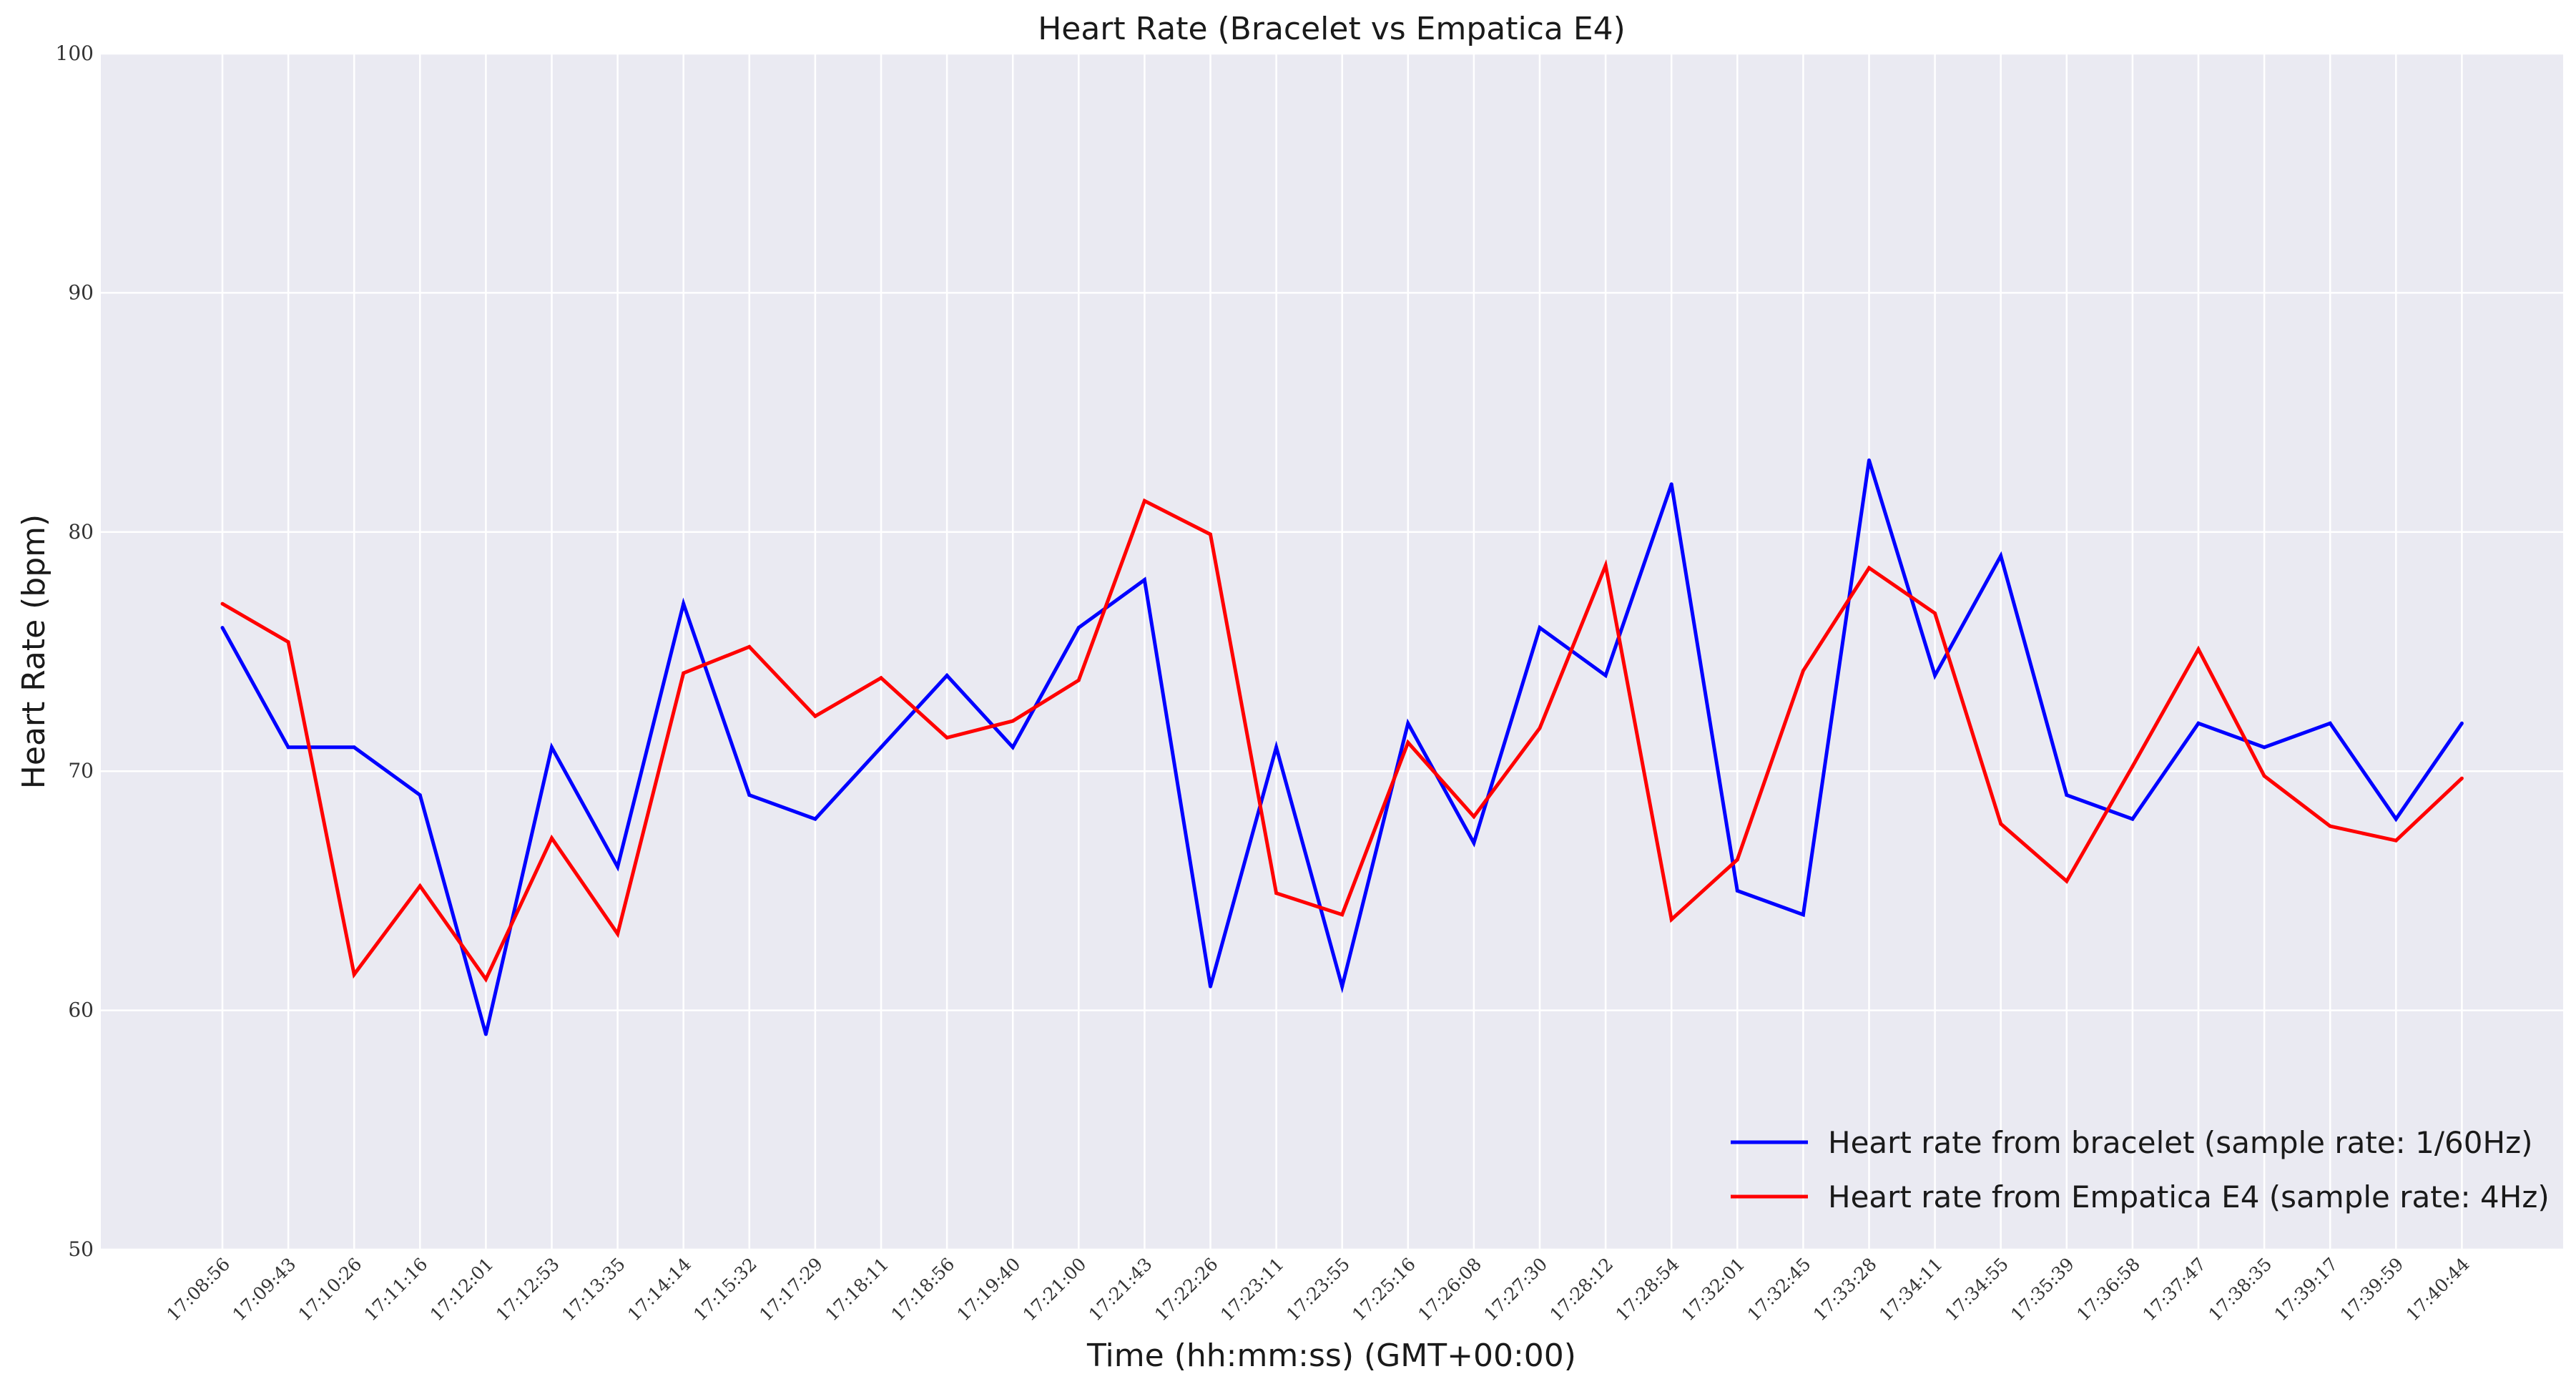 This screenshot has width=2576, height=1389. What do you see at coordinates (989, 1289) in the screenshot?
I see `x-tick-label: 17:19:40` at bounding box center [989, 1289].